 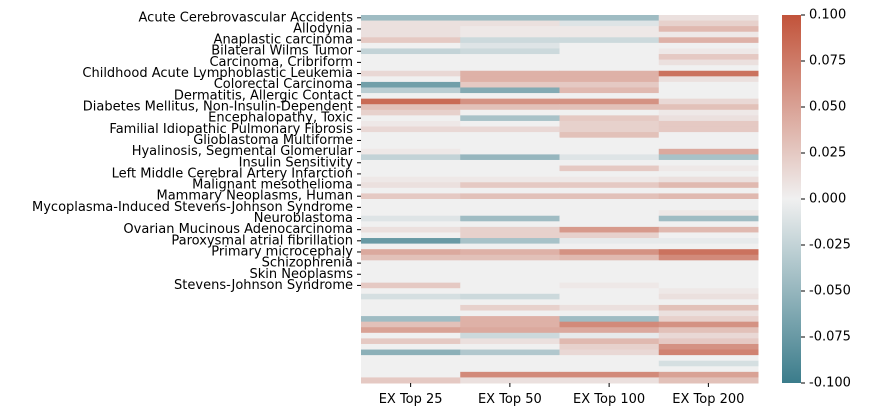 I want to click on y-tick-label: Hyalinosis, Segmental Glomerular, so click(x=243, y=151).